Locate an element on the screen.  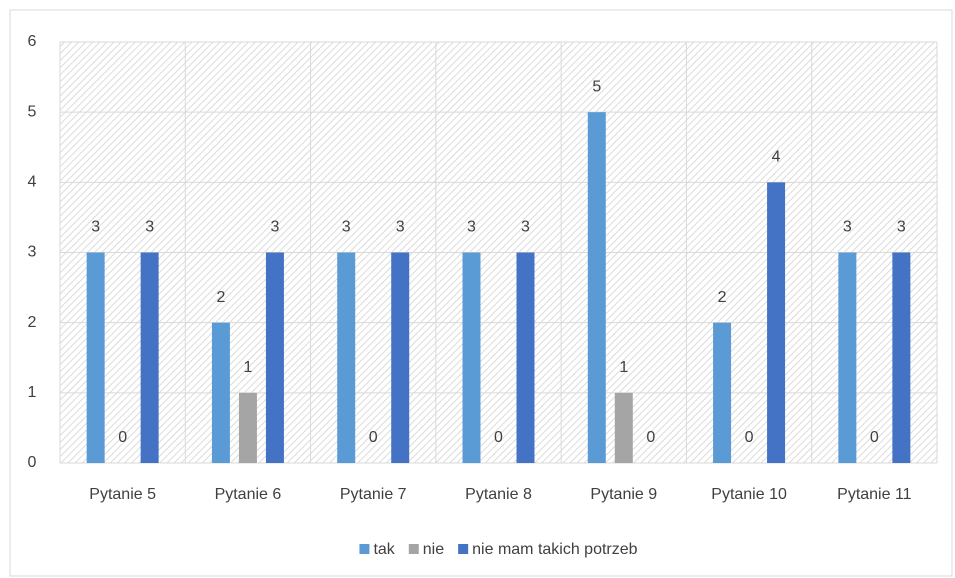
data-label: 4 is located at coordinates (776, 157).